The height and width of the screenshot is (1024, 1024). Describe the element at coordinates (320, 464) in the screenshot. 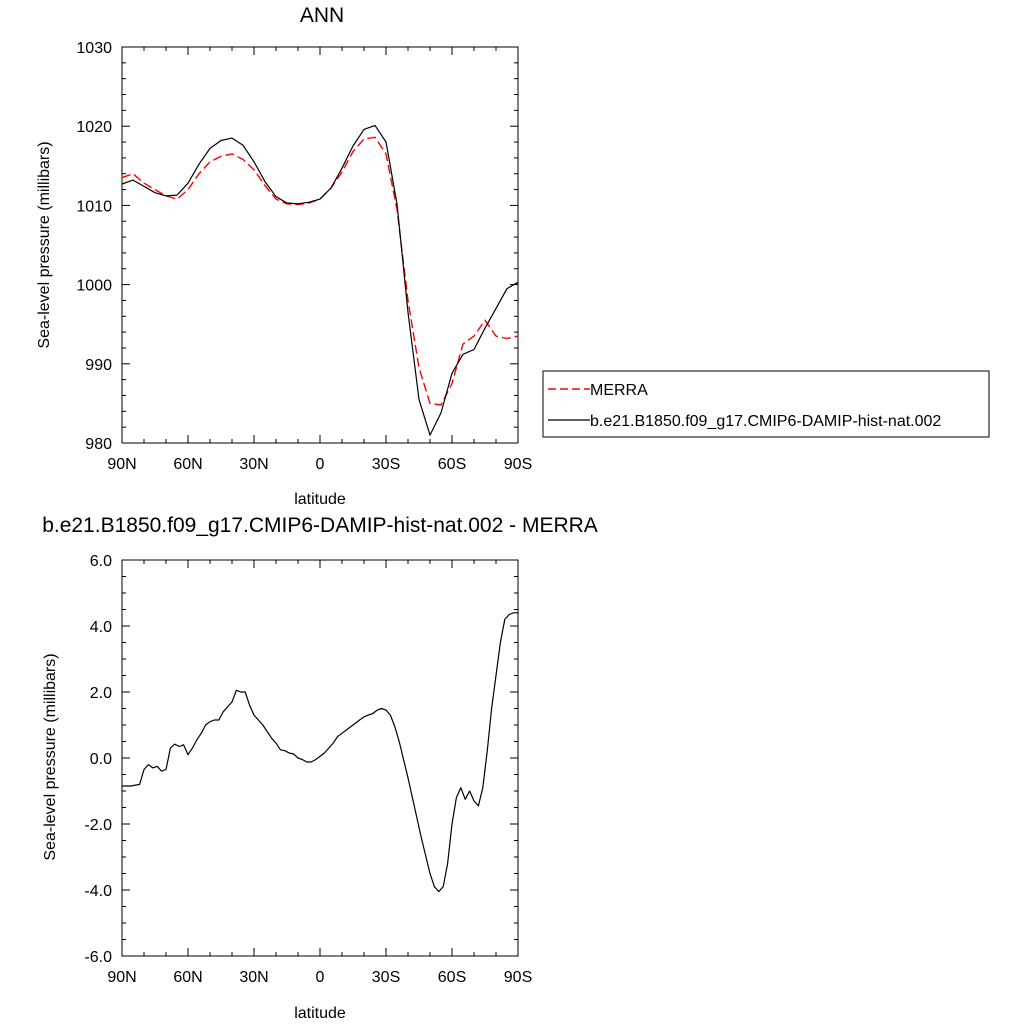

I see `top-x-tick-label-3: 0` at that location.